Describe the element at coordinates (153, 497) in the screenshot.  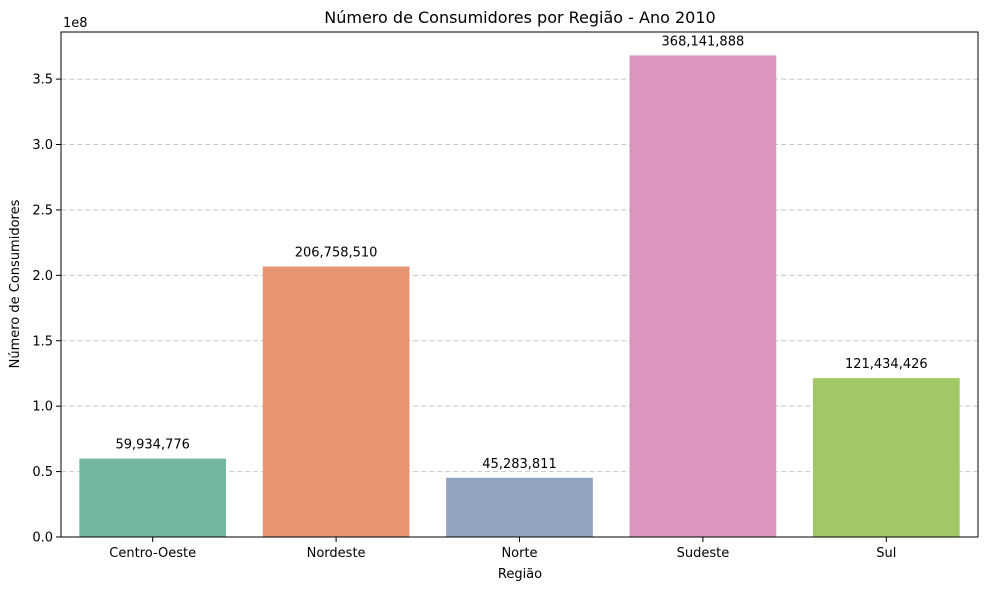
I see `bar-centro-oeste` at that location.